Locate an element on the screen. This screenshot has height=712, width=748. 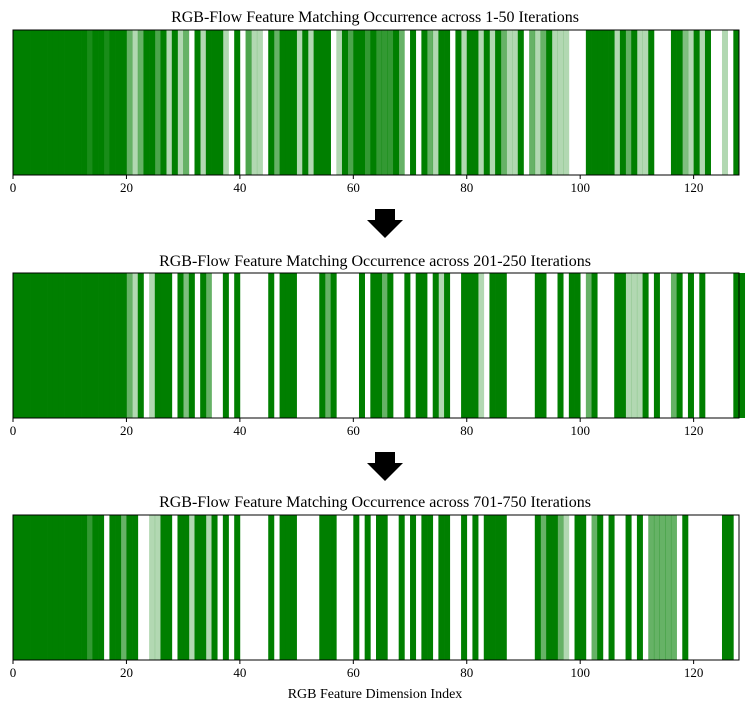
x-tick-label: 60 is located at coordinates (353, 430).